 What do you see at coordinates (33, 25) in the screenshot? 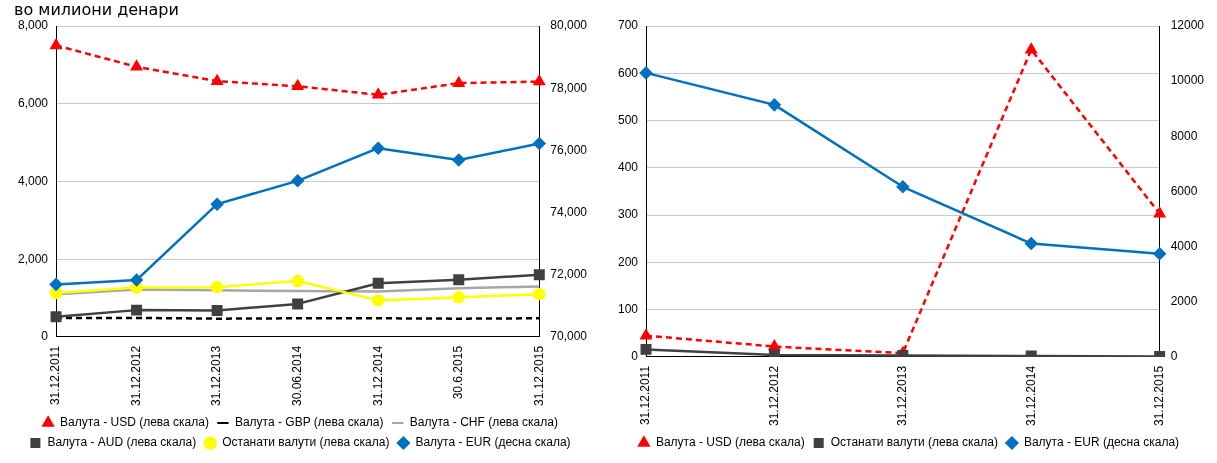
I see `y-tick-label: 8,000` at bounding box center [33, 25].